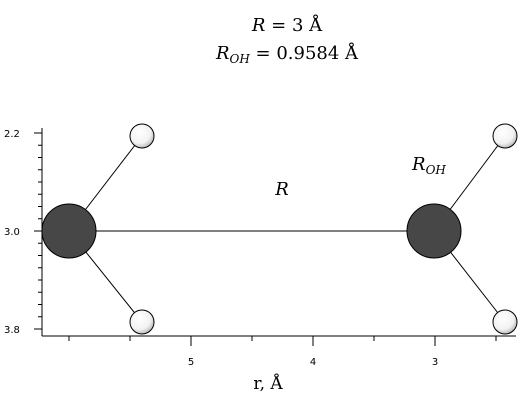 Image resolution: width=520 pixels, height=397 pixels. I want to click on oxygen-atom-right, so click(434, 231).